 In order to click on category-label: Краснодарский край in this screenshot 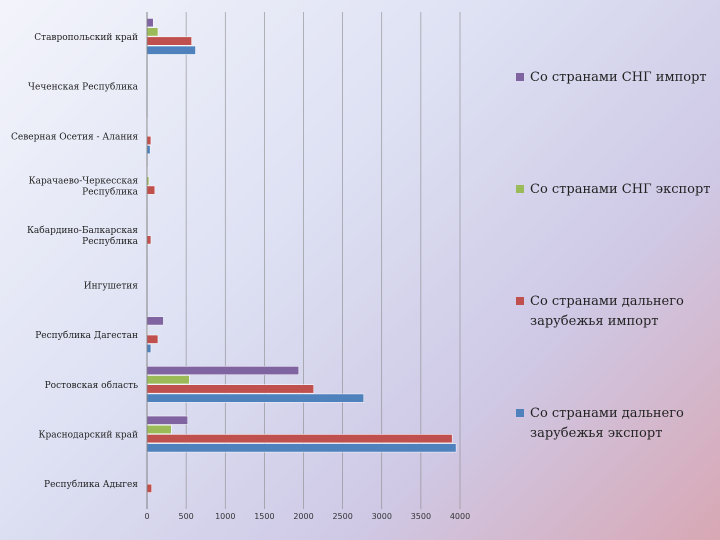, I will do `click(89, 435)`.